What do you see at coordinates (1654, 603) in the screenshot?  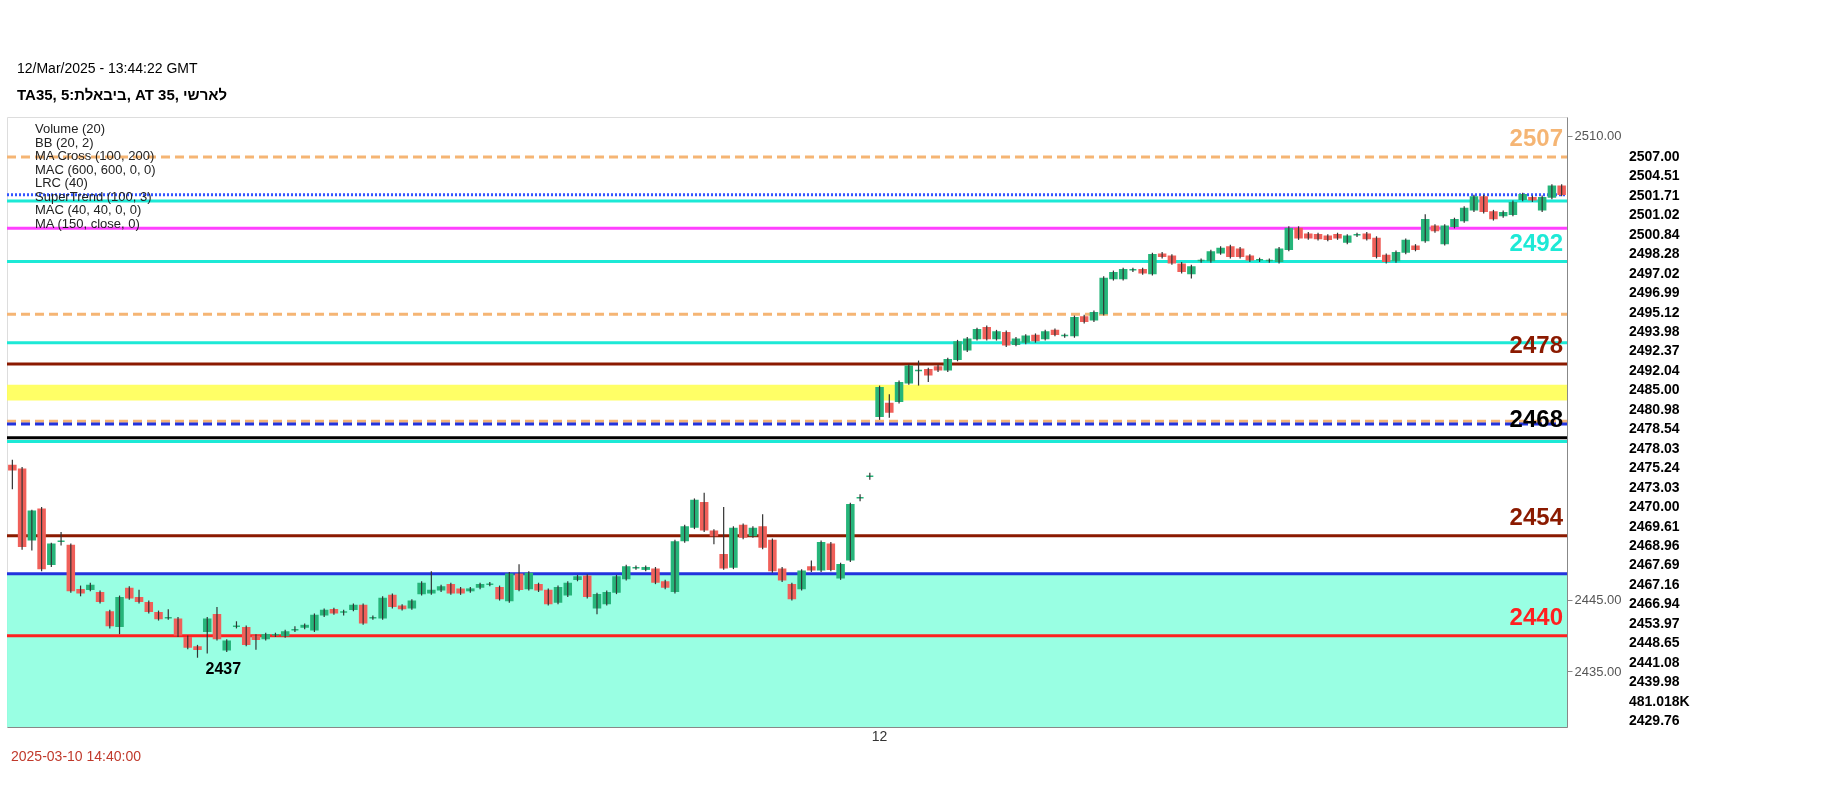 I see `text: 2466.94` at bounding box center [1654, 603].